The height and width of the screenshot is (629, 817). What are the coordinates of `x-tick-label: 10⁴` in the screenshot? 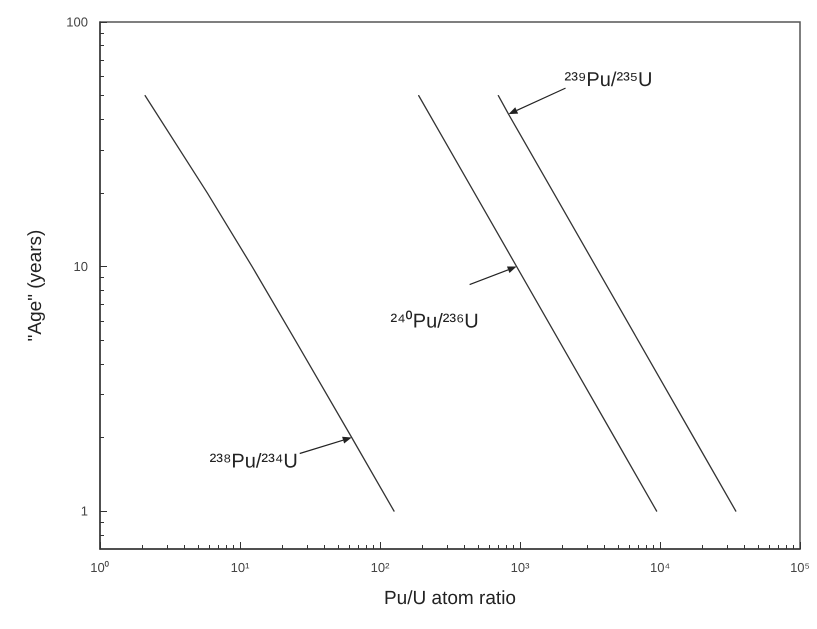 It's located at (660, 567).